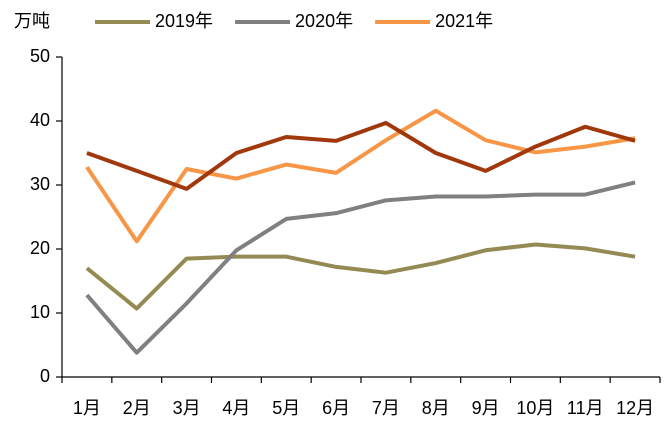 This screenshot has width=671, height=423. Describe the element at coordinates (286, 408) in the screenshot. I see `x-tick-label: 5月` at that location.